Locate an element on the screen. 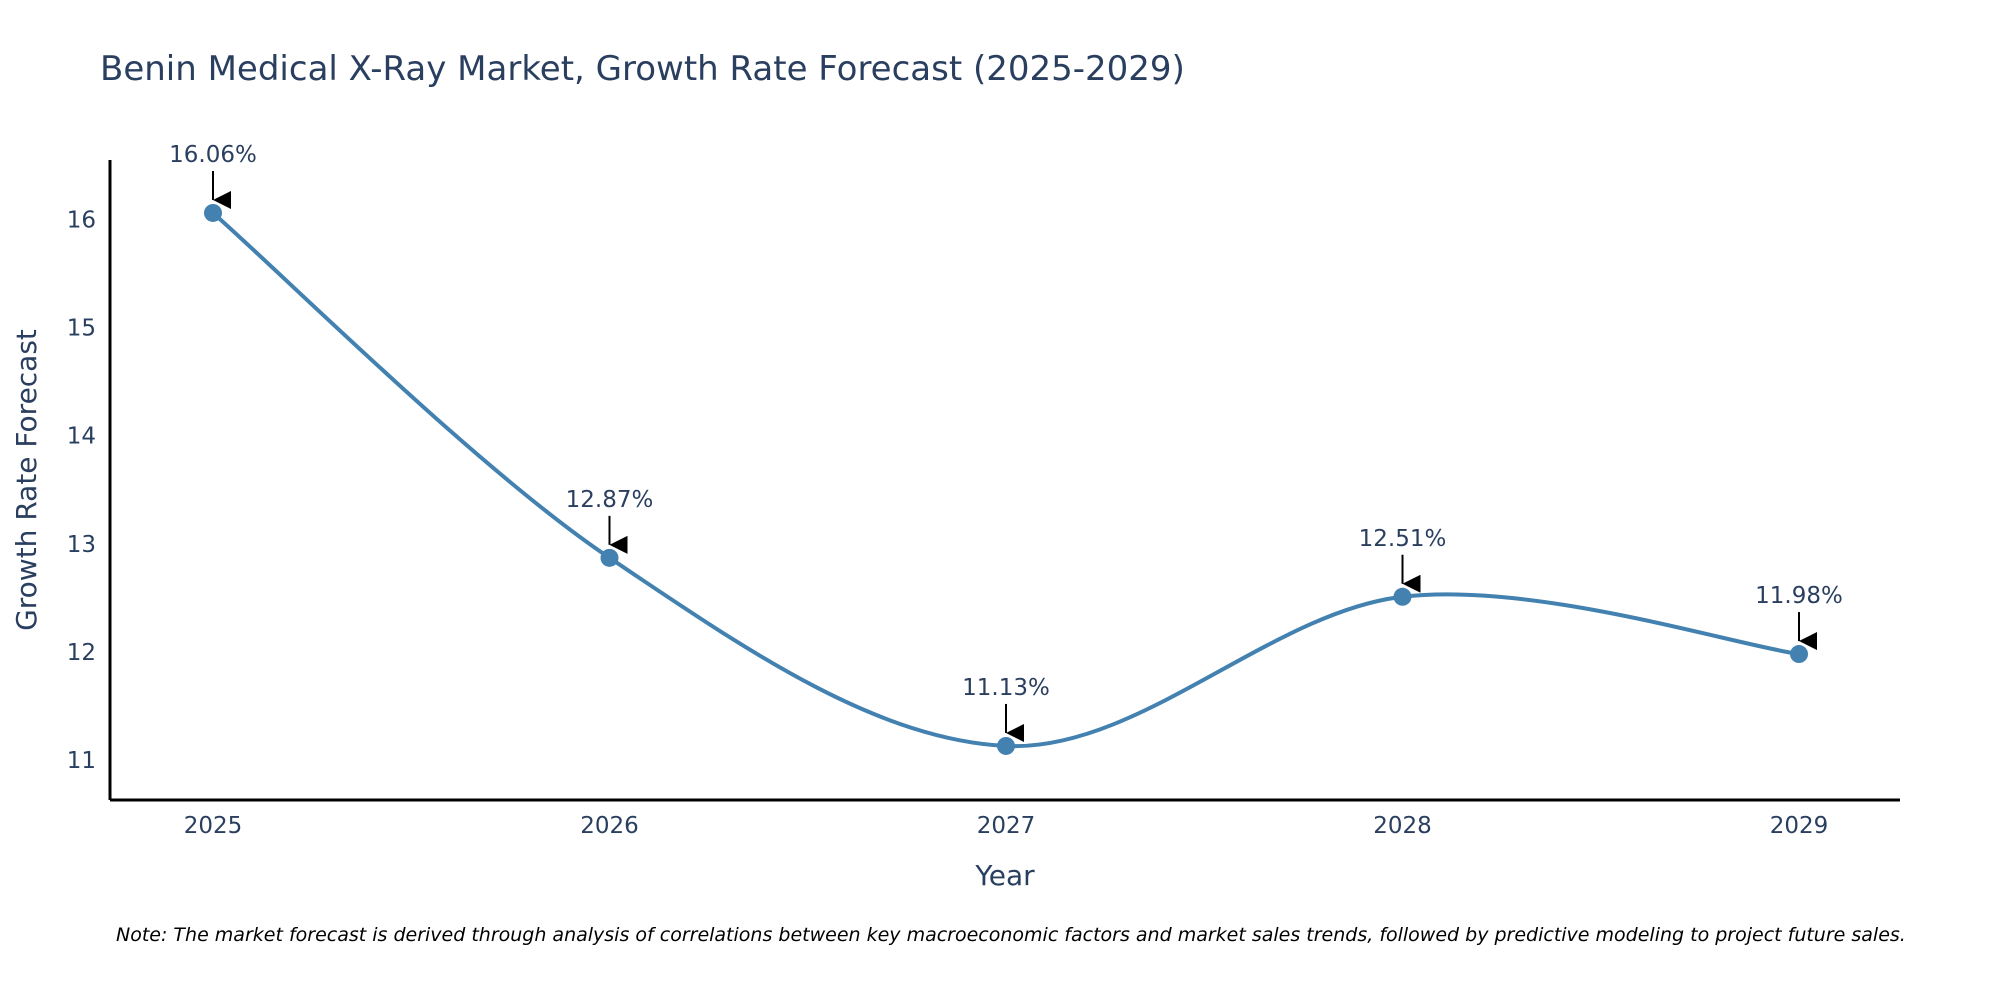 The width and height of the screenshot is (2000, 1000). data-label: 16.06% is located at coordinates (213, 155).